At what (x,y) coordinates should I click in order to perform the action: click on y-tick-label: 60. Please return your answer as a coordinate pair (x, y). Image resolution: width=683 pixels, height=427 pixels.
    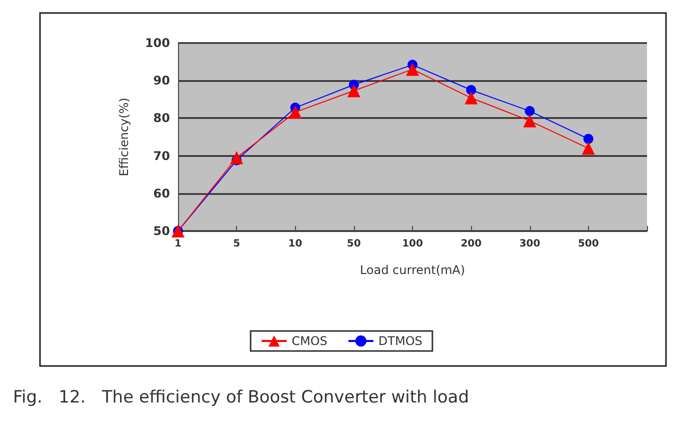
    Looking at the image, I should click on (161, 193).